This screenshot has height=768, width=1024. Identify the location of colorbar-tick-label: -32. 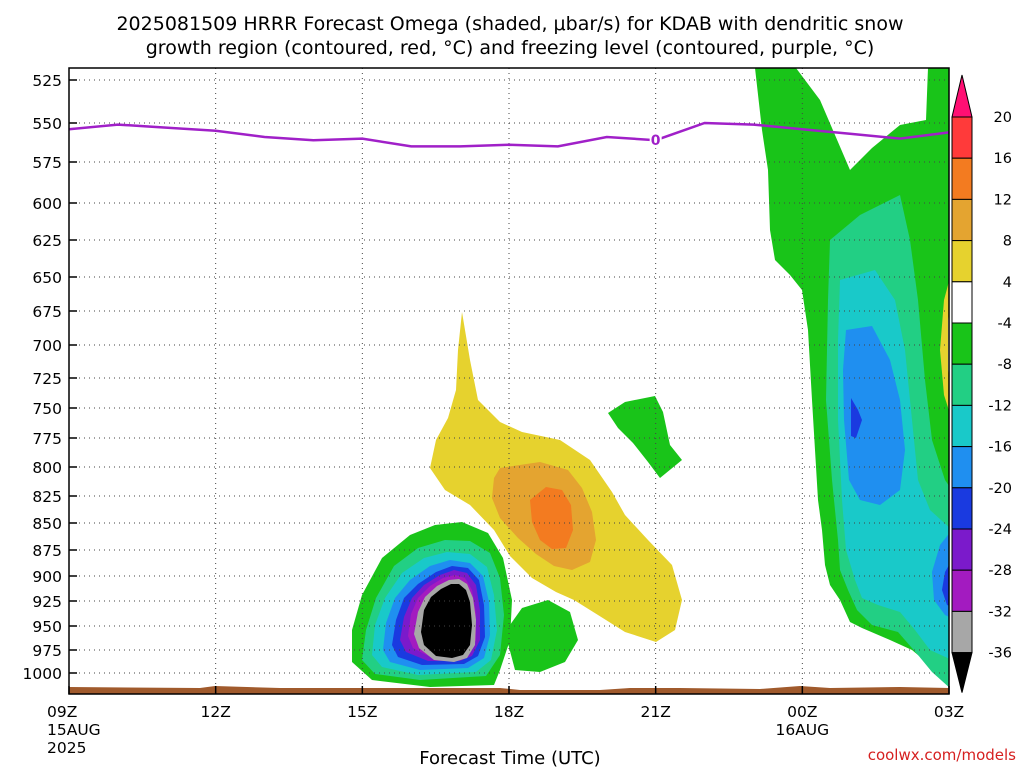
(1000, 612).